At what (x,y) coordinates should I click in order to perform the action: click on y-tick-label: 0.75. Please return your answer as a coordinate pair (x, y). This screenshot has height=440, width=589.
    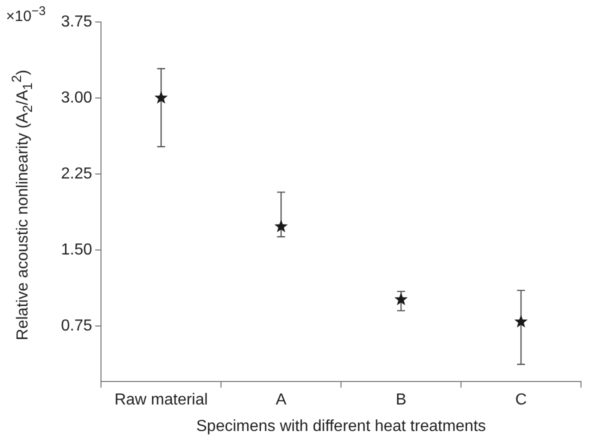
    Looking at the image, I should click on (76, 325).